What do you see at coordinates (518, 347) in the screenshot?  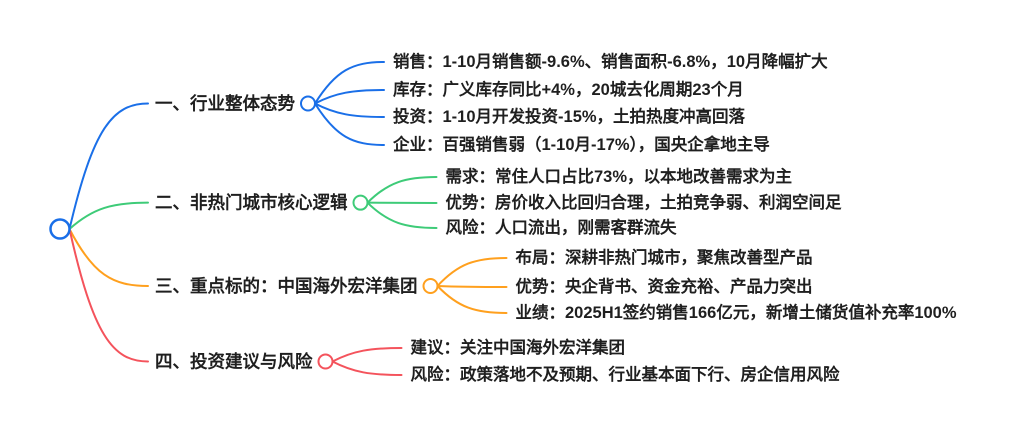 I see `leaf-node-label: 建议：关注中国海外宏洋集团` at bounding box center [518, 347].